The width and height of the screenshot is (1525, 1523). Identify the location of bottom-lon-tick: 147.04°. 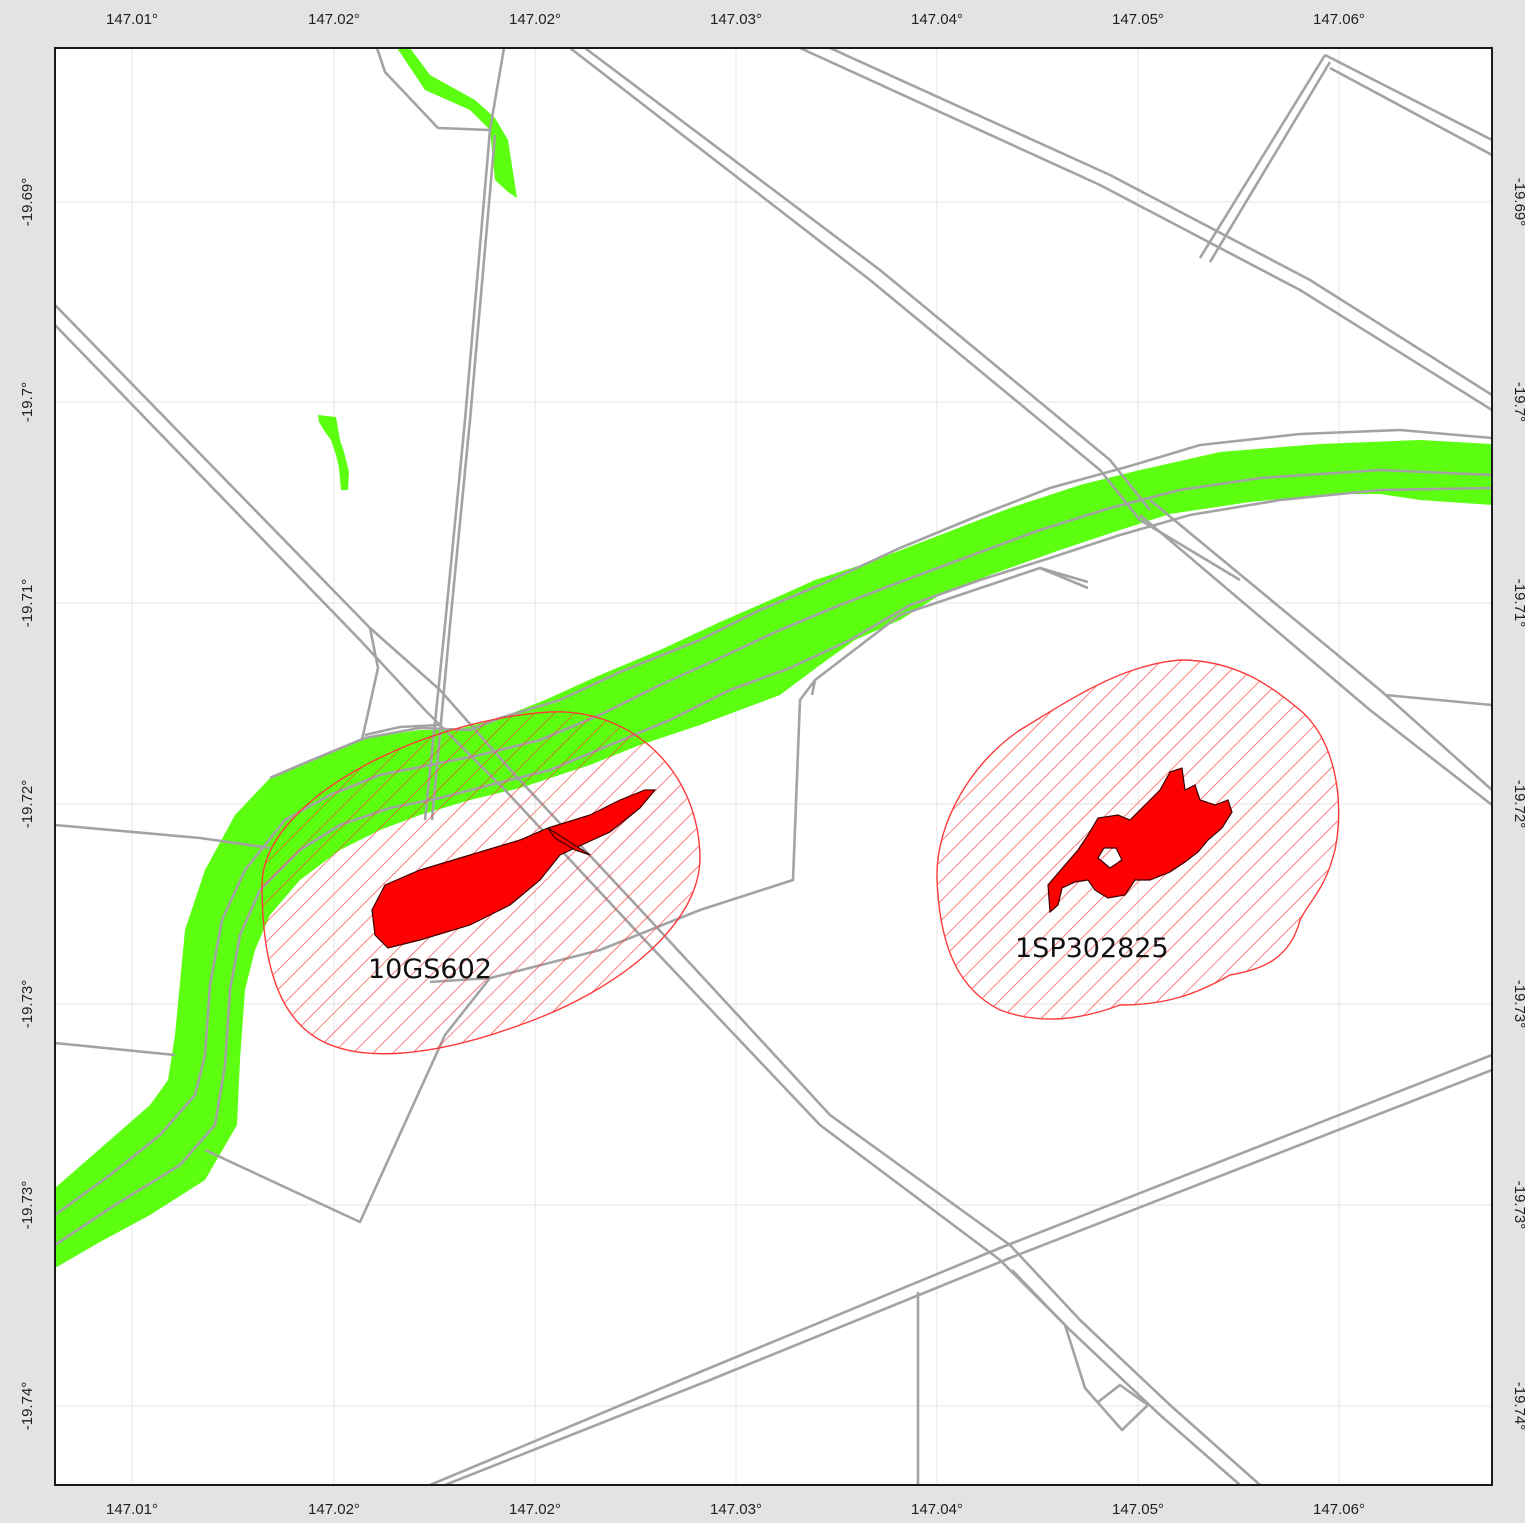
(937, 1509).